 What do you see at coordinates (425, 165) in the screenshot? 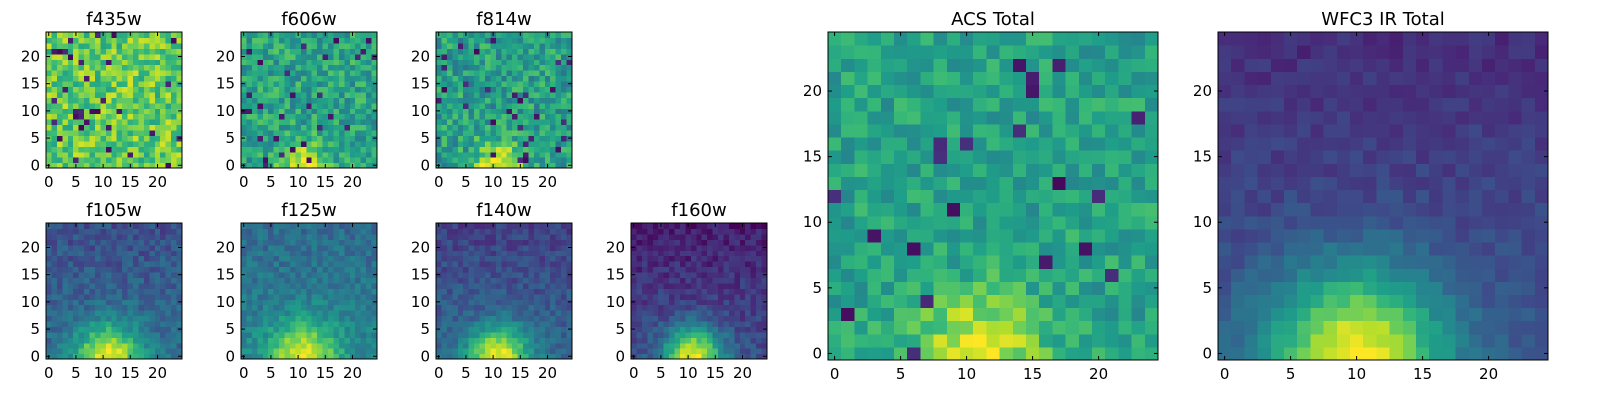
I see `panel-2-ytick-label: 0` at bounding box center [425, 165].